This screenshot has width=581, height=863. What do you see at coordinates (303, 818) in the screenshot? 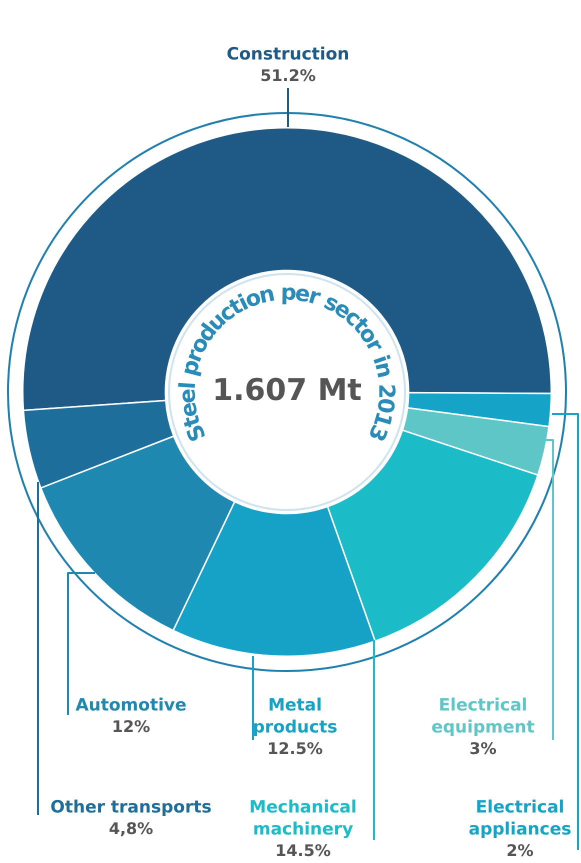
I see `slice-label: Mechanical machinery` at bounding box center [303, 818].